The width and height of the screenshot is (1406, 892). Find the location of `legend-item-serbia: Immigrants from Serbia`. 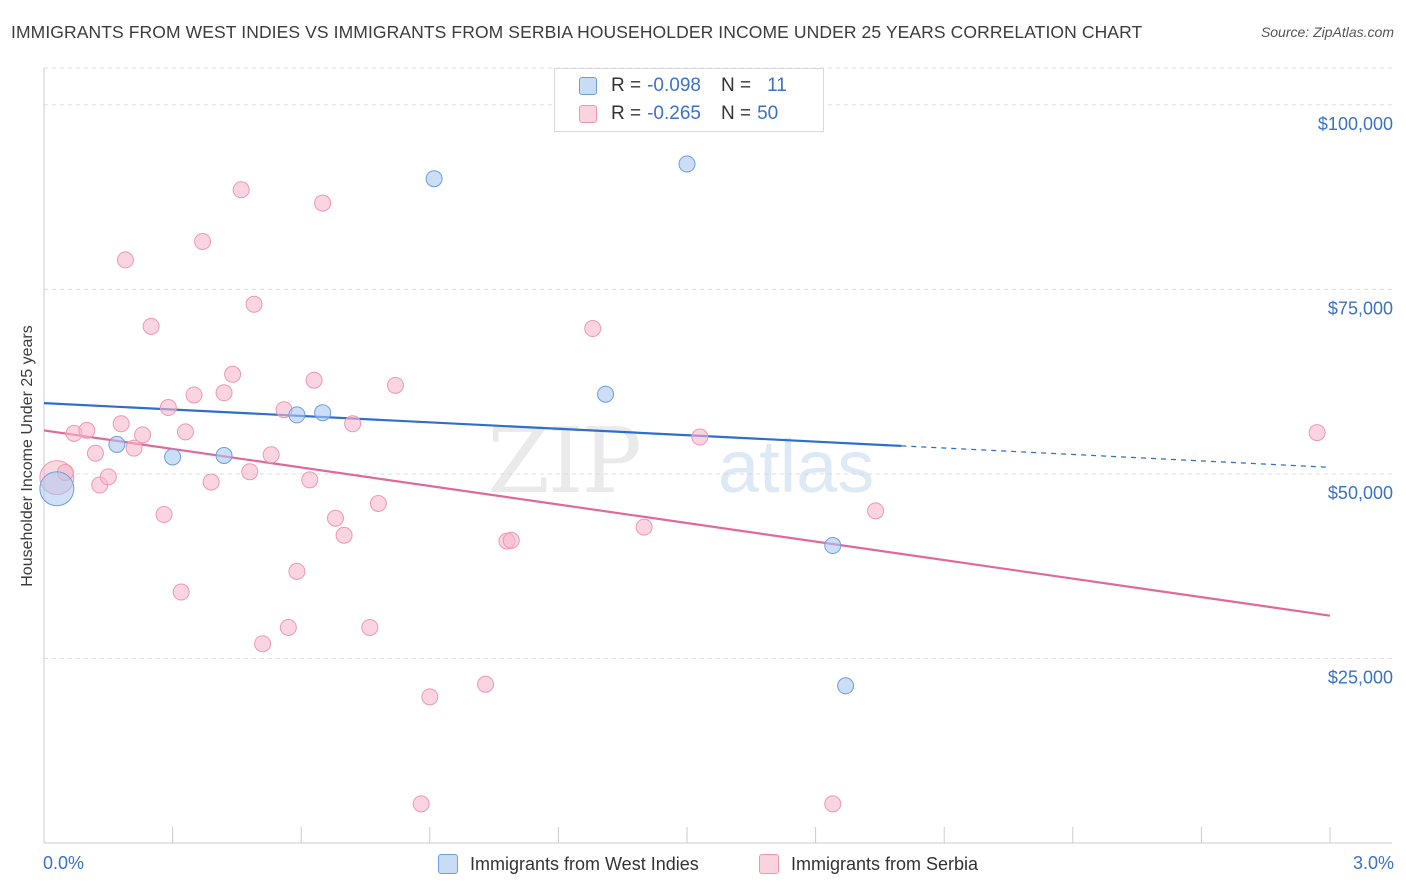

legend-item-serbia: Immigrants from Serbia is located at coordinates (868, 864).